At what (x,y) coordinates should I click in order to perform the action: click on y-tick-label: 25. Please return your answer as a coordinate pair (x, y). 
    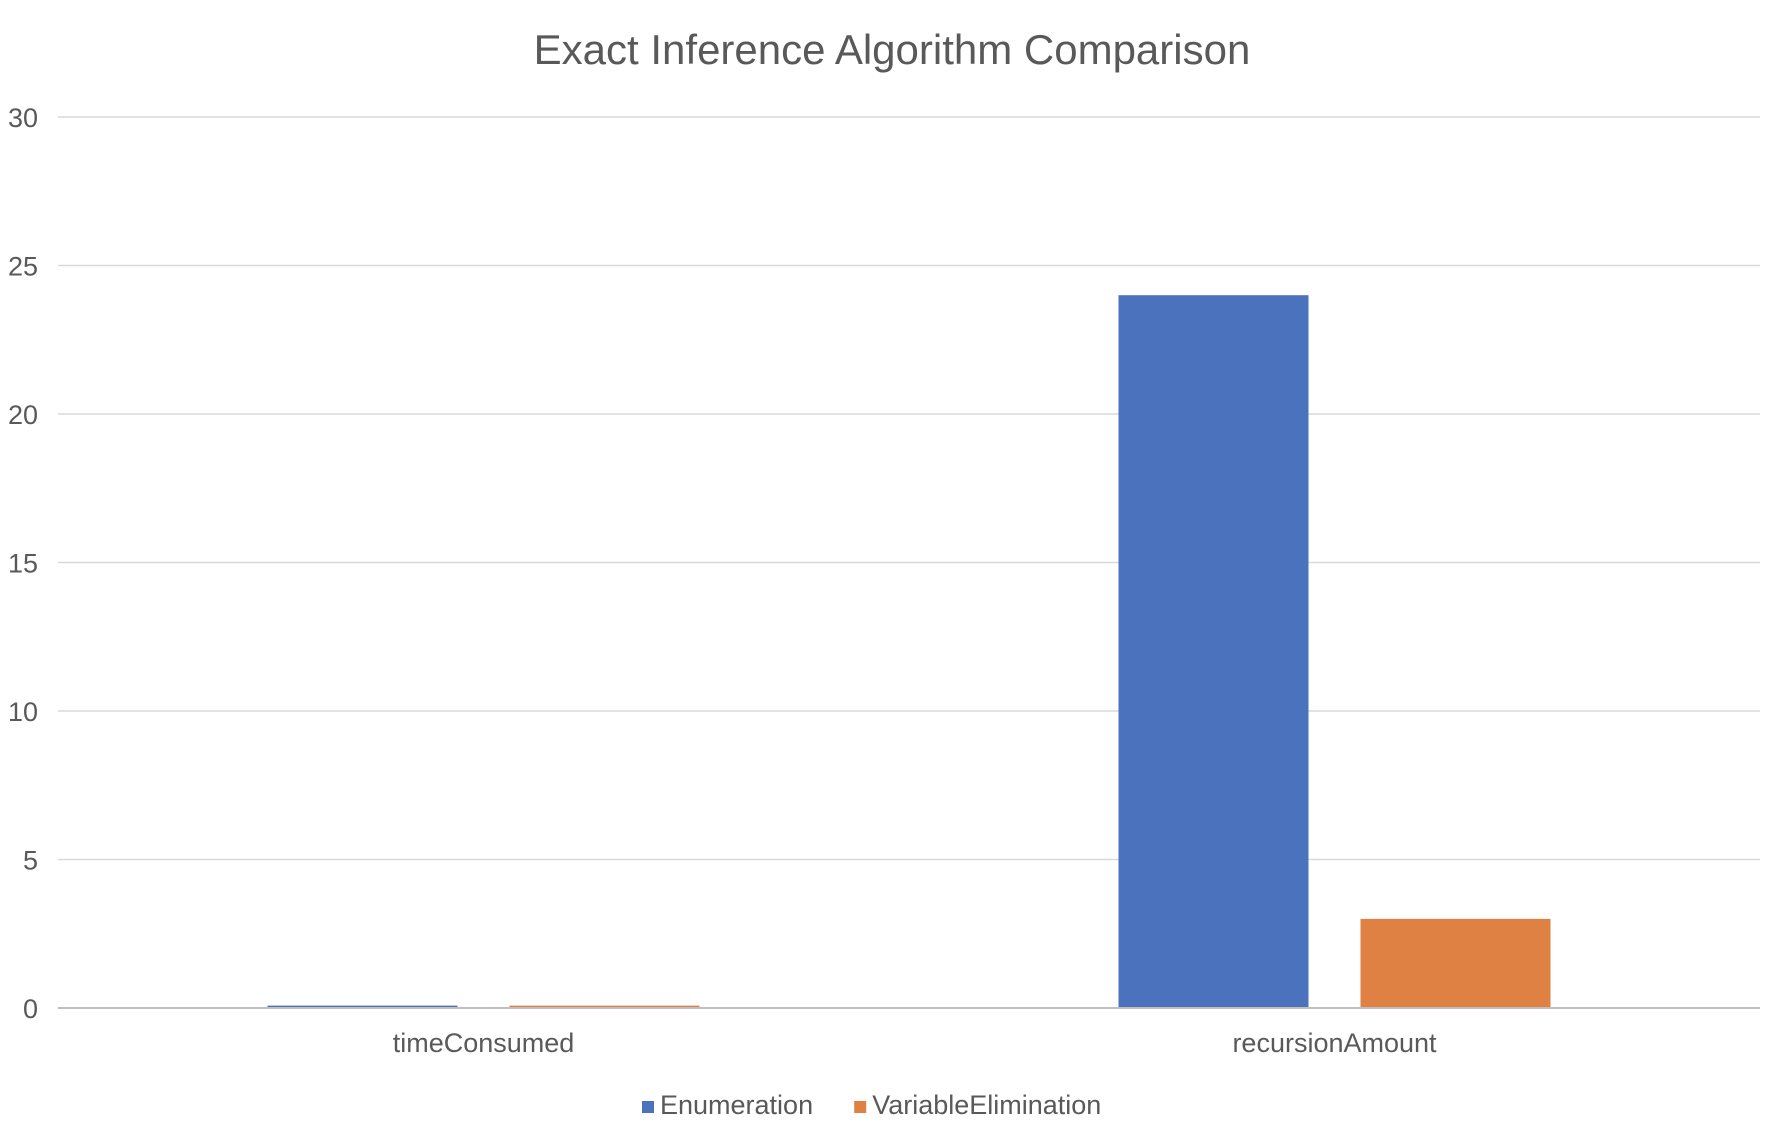
    Looking at the image, I should click on (23, 267).